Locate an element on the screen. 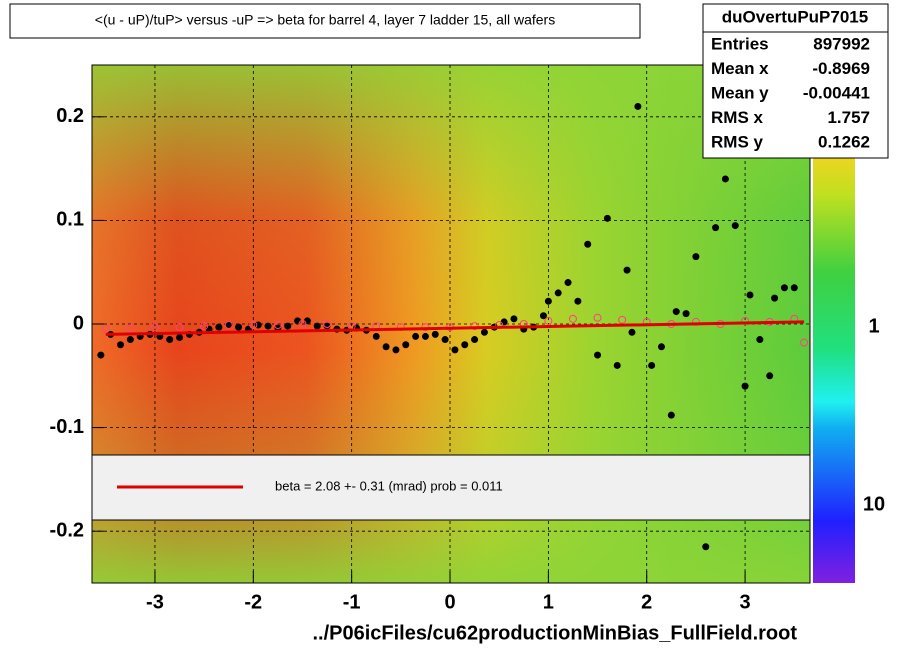 The image size is (900, 655). x-tick-label: 1 is located at coordinates (548, 602).